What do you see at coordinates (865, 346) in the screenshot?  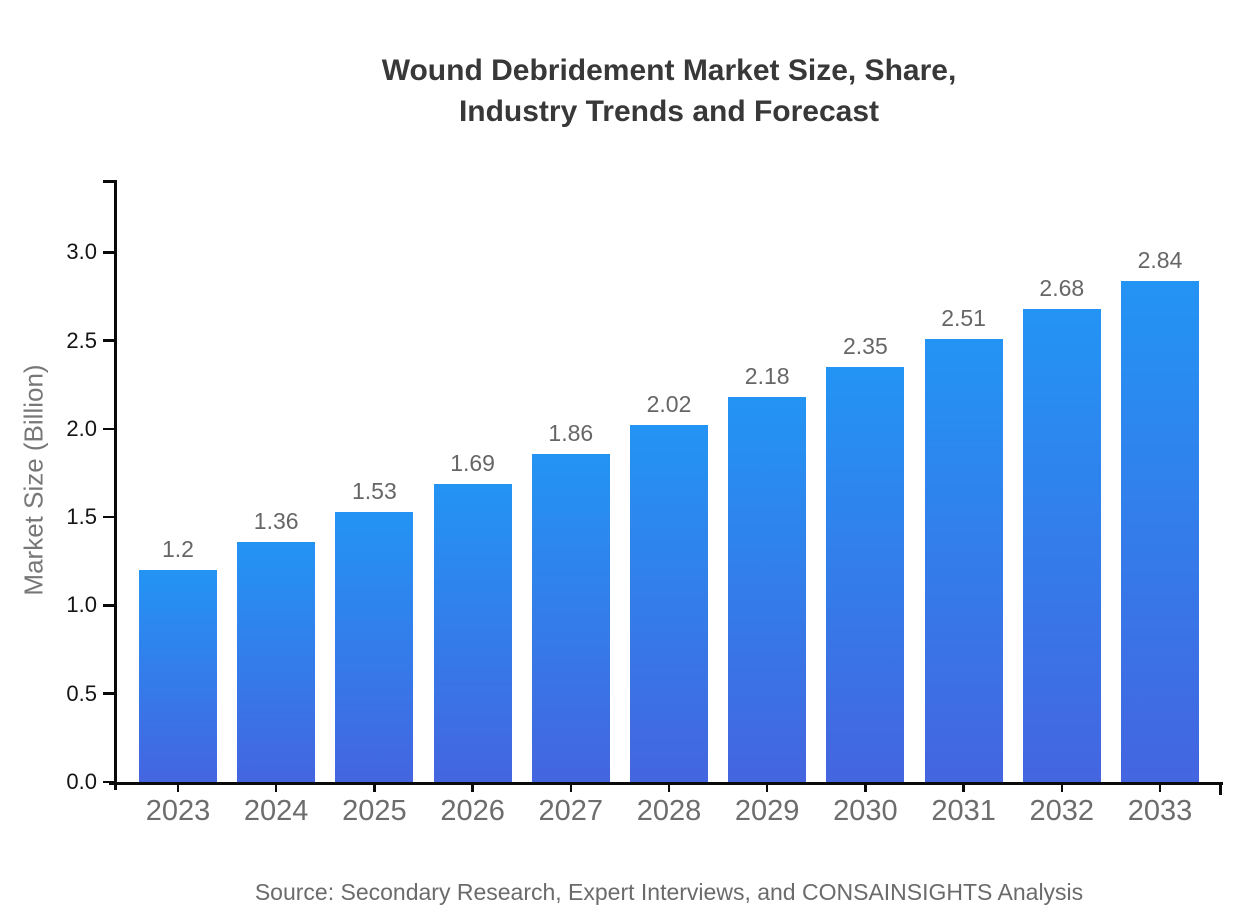 I see `bar-value-label: 2.35` at bounding box center [865, 346].